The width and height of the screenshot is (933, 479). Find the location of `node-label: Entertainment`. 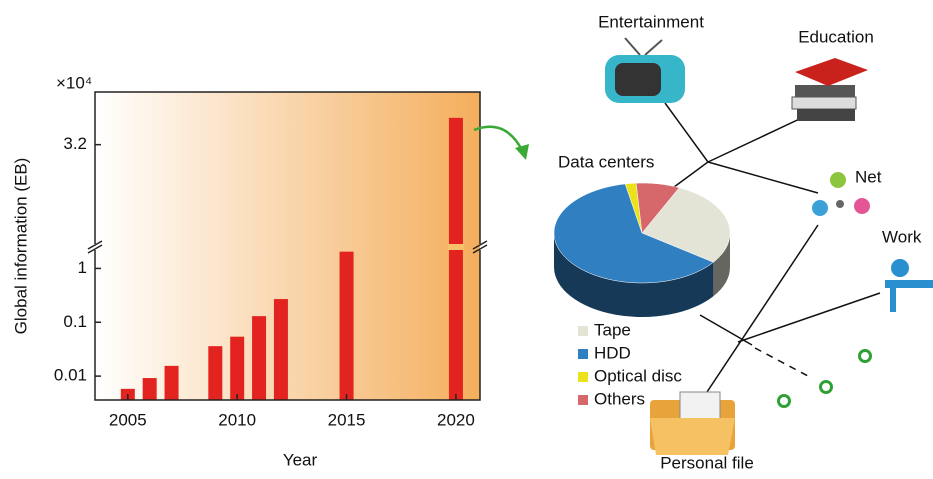

node-label: Entertainment is located at coordinates (651, 21).